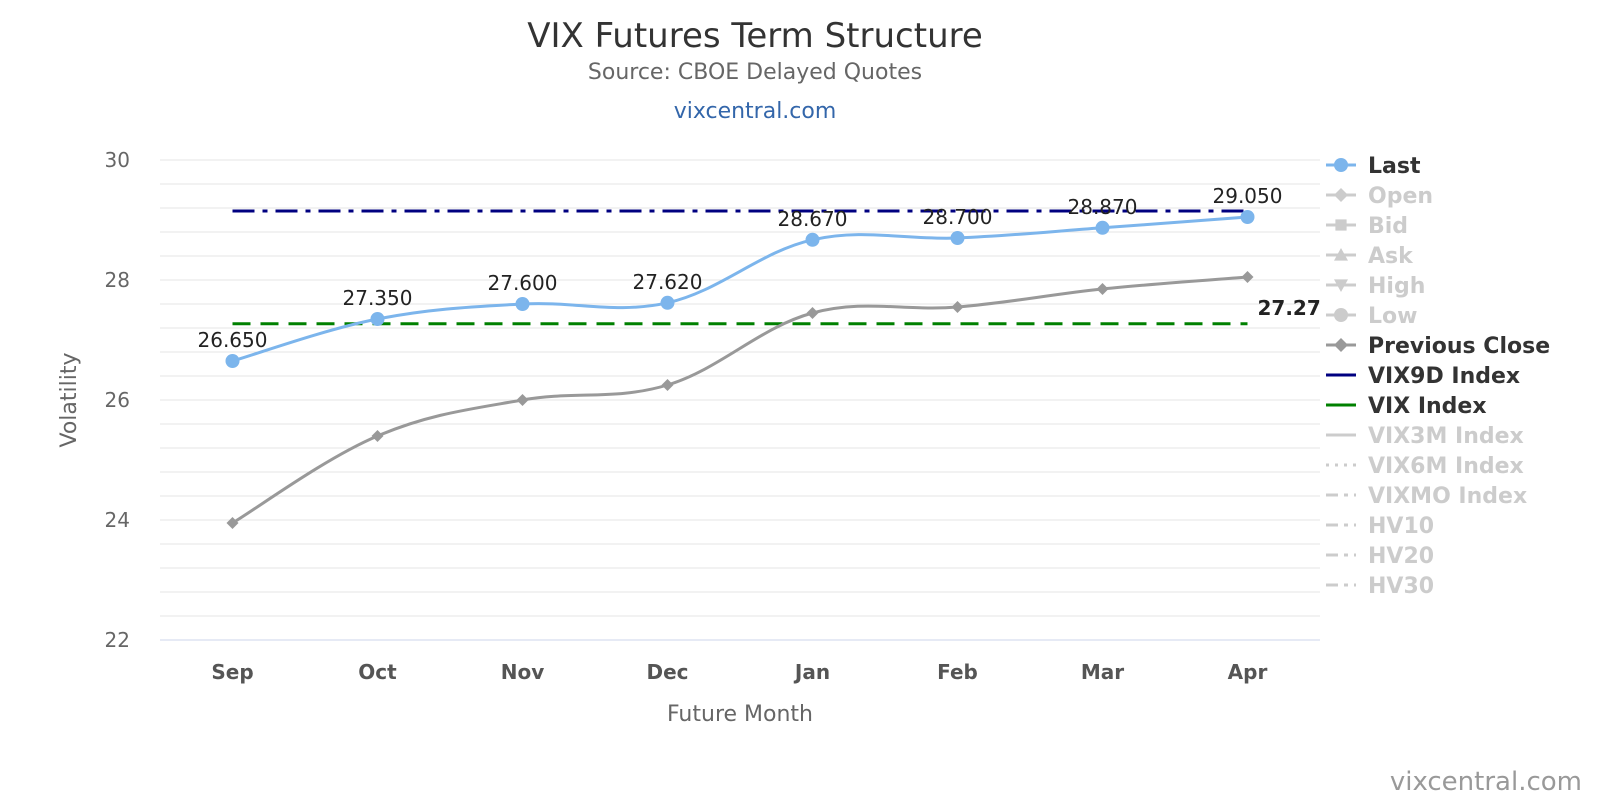 The height and width of the screenshot is (800, 1600). I want to click on legend-label: Last, so click(1394, 166).